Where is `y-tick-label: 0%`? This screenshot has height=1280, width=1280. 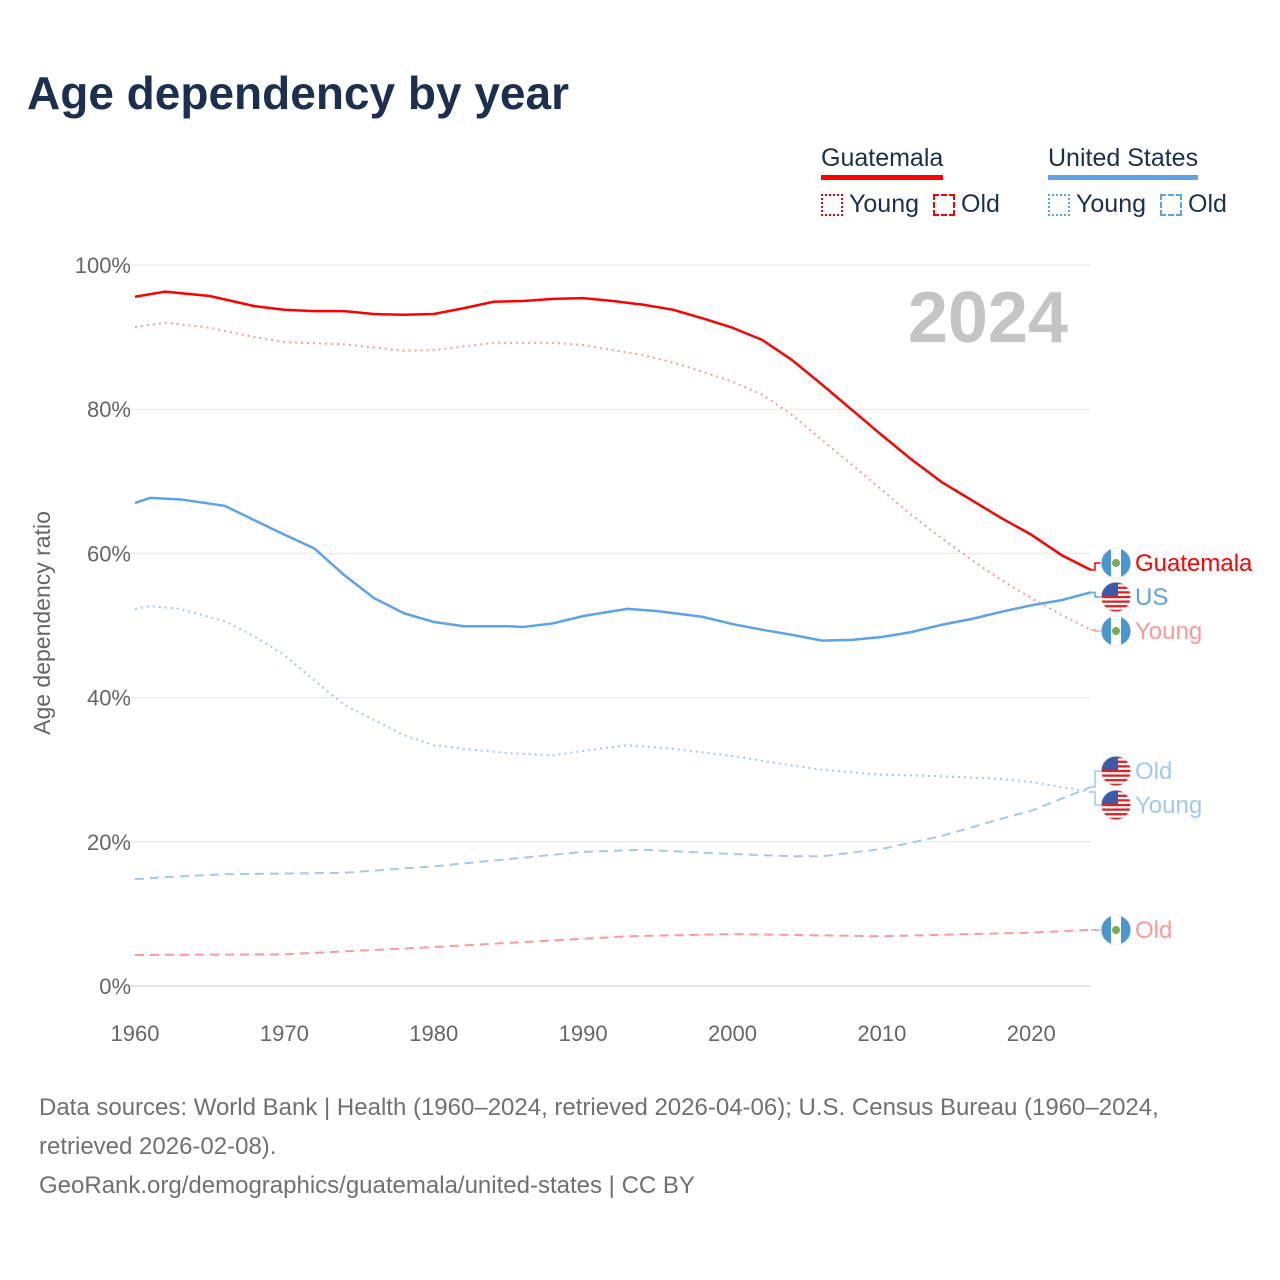
y-tick-label: 0% is located at coordinates (115, 986).